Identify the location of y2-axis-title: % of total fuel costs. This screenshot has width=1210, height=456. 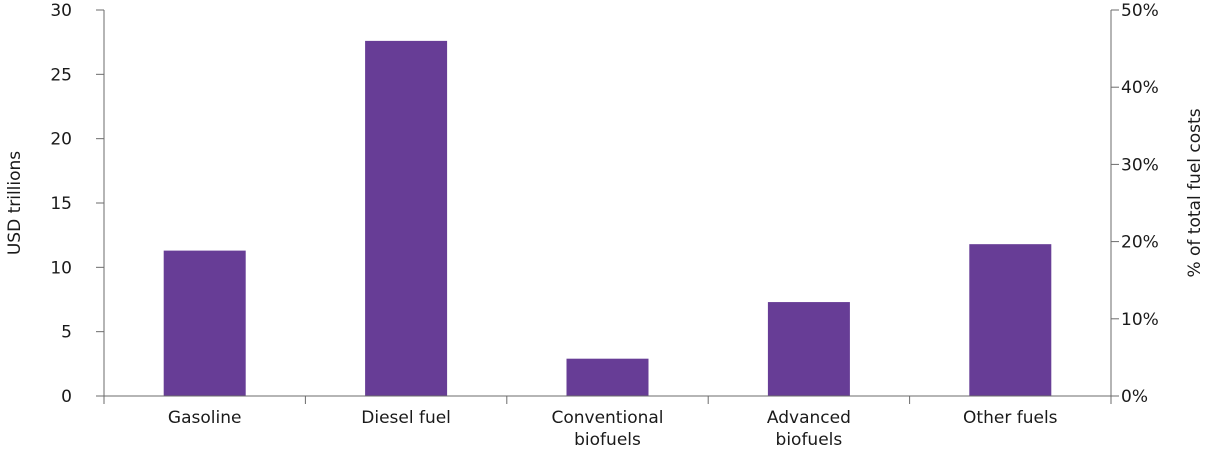
(1195, 192).